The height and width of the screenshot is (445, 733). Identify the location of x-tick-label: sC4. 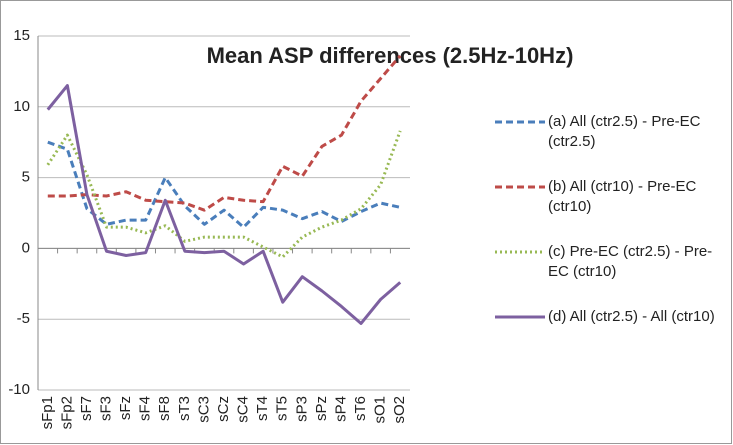
(243, 409).